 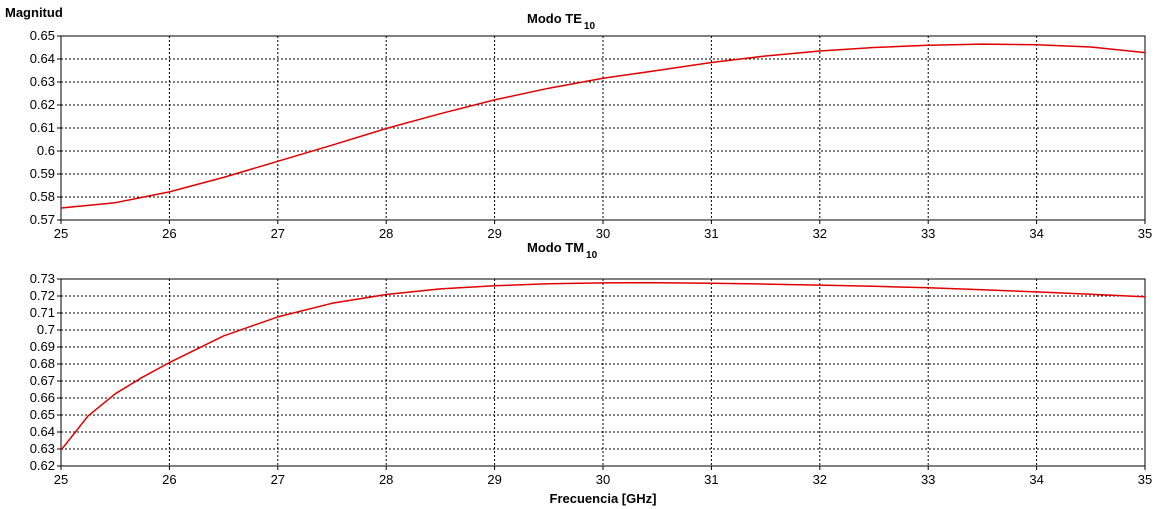 What do you see at coordinates (42, 363) in the screenshot?
I see `chart-2-y-tick-label: 0.68` at bounding box center [42, 363].